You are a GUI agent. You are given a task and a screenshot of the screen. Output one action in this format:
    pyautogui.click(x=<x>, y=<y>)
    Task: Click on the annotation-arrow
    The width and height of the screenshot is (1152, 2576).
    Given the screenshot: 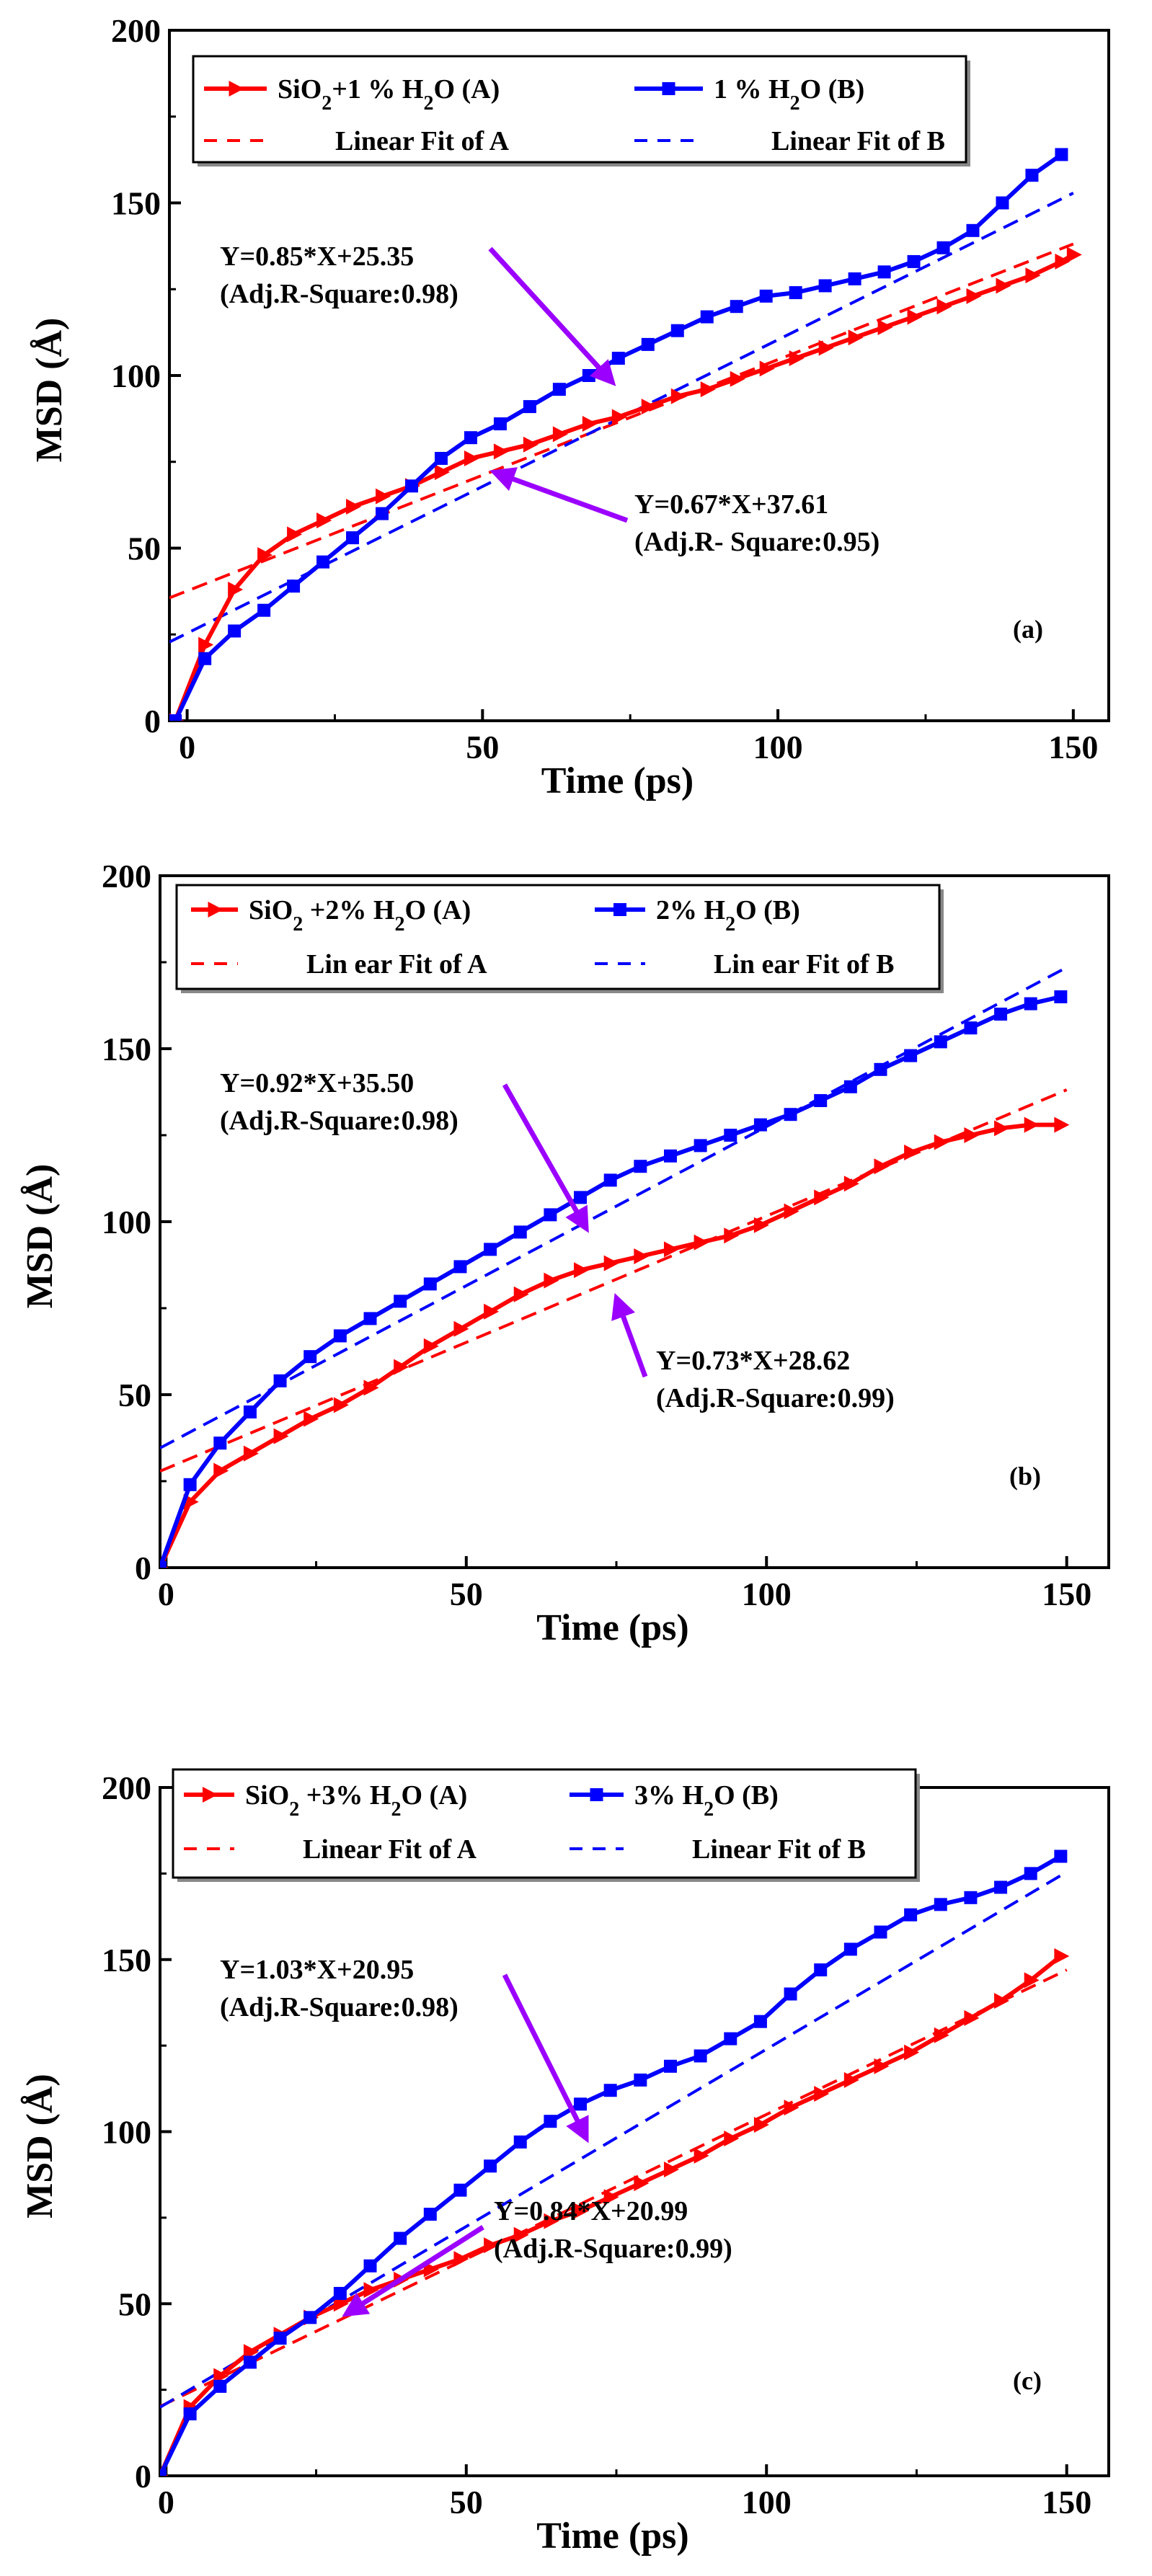 What is the action you would take?
    pyautogui.click(x=545, y=2058)
    